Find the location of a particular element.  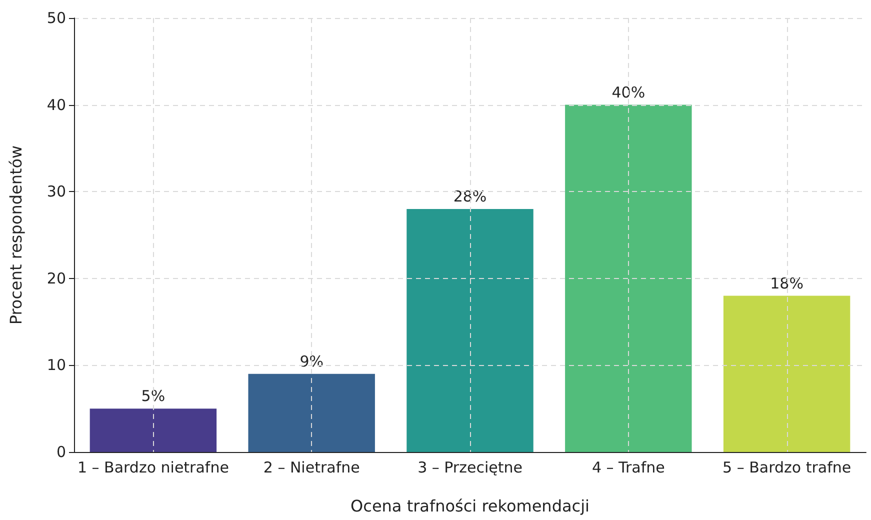

x-tick-label: 2 – Nietrafne is located at coordinates (311, 467).